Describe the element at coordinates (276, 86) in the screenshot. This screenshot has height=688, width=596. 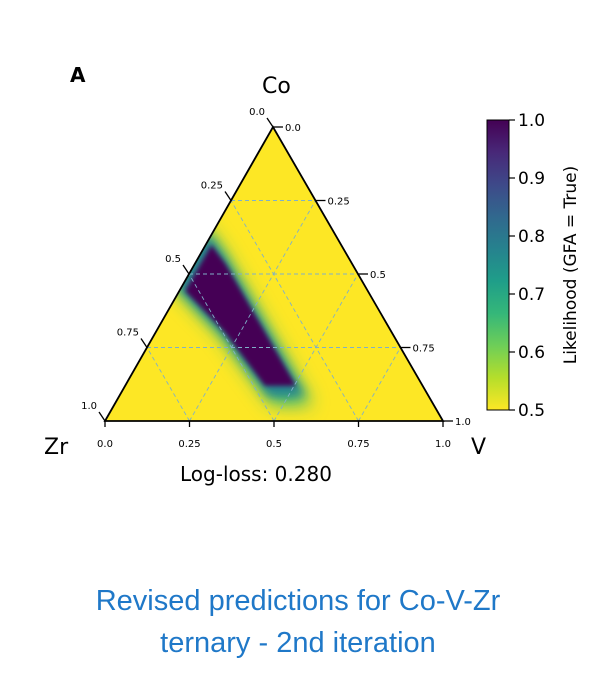
I see `corner-label-top: Co` at that location.